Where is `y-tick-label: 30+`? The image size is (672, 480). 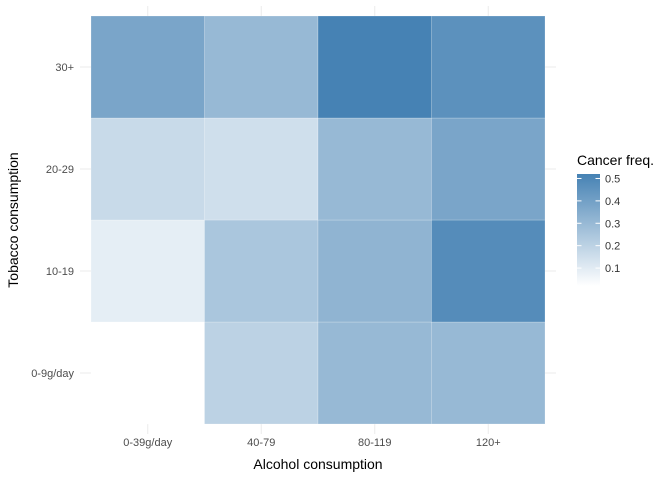 y-tick-label: 30+ is located at coordinates (64, 68).